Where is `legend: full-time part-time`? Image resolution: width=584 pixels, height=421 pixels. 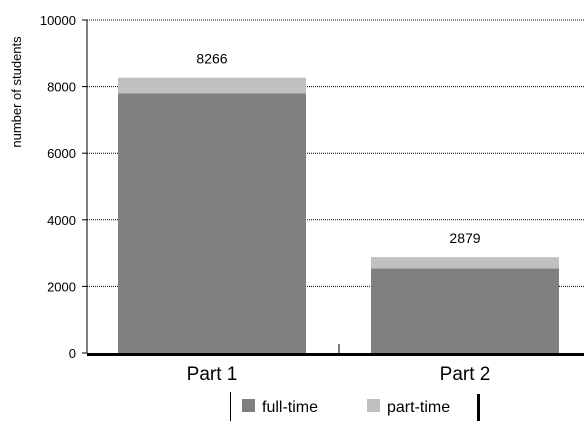
legend: full-time part-time is located at coordinates (355, 406).